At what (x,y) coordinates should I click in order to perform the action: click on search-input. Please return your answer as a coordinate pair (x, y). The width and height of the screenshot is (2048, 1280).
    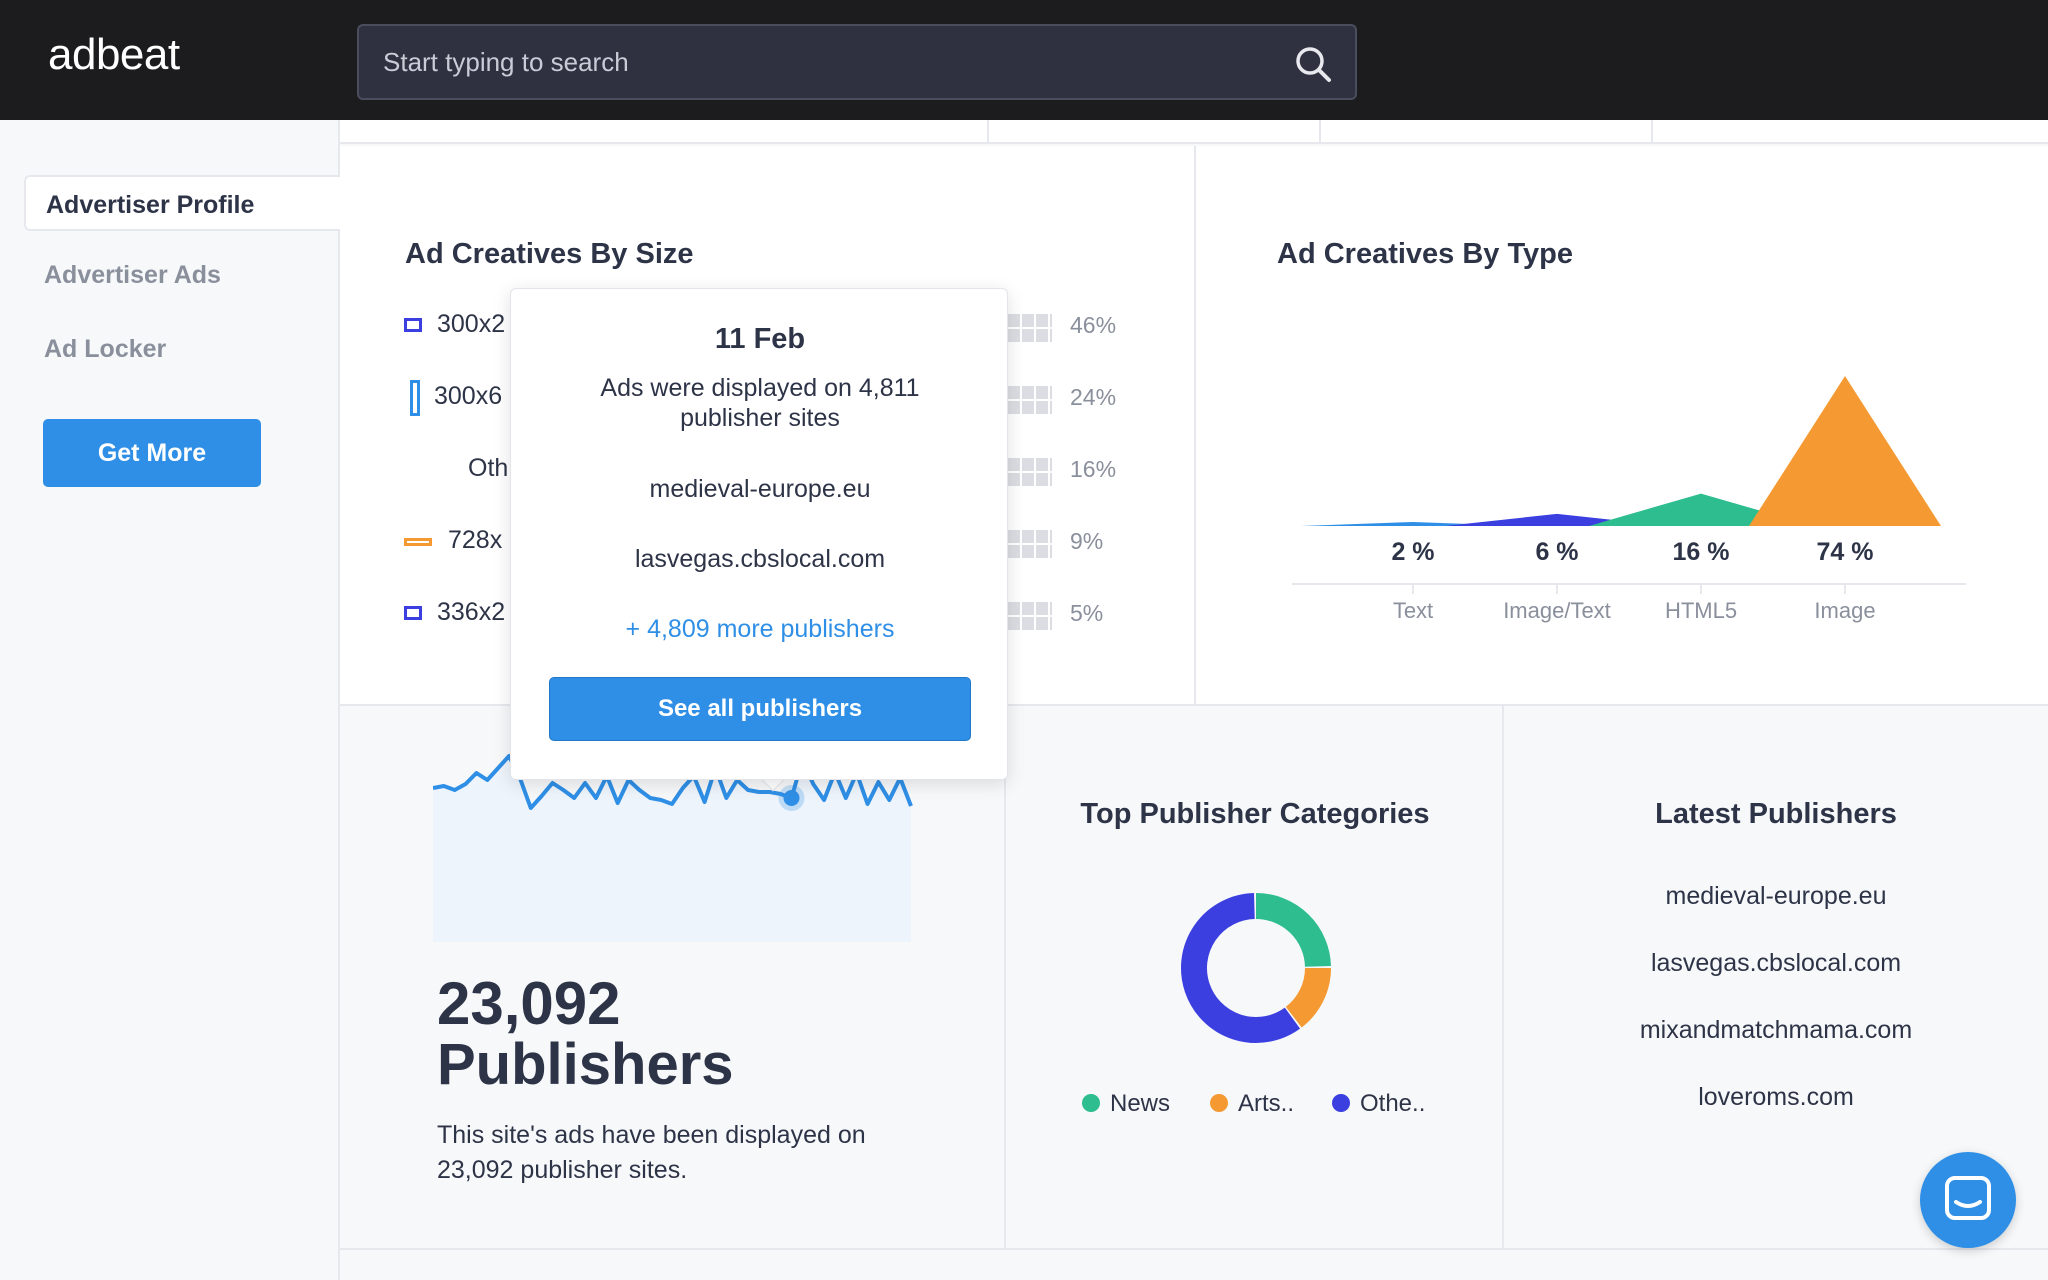
    Looking at the image, I should click on (833, 62).